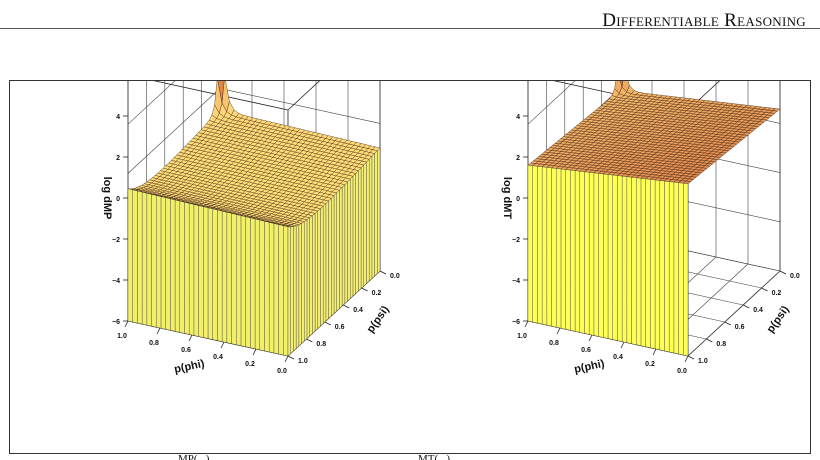  Describe the element at coordinates (378, 320) in the screenshot. I see `y-axis-title: p(psi)` at that location.